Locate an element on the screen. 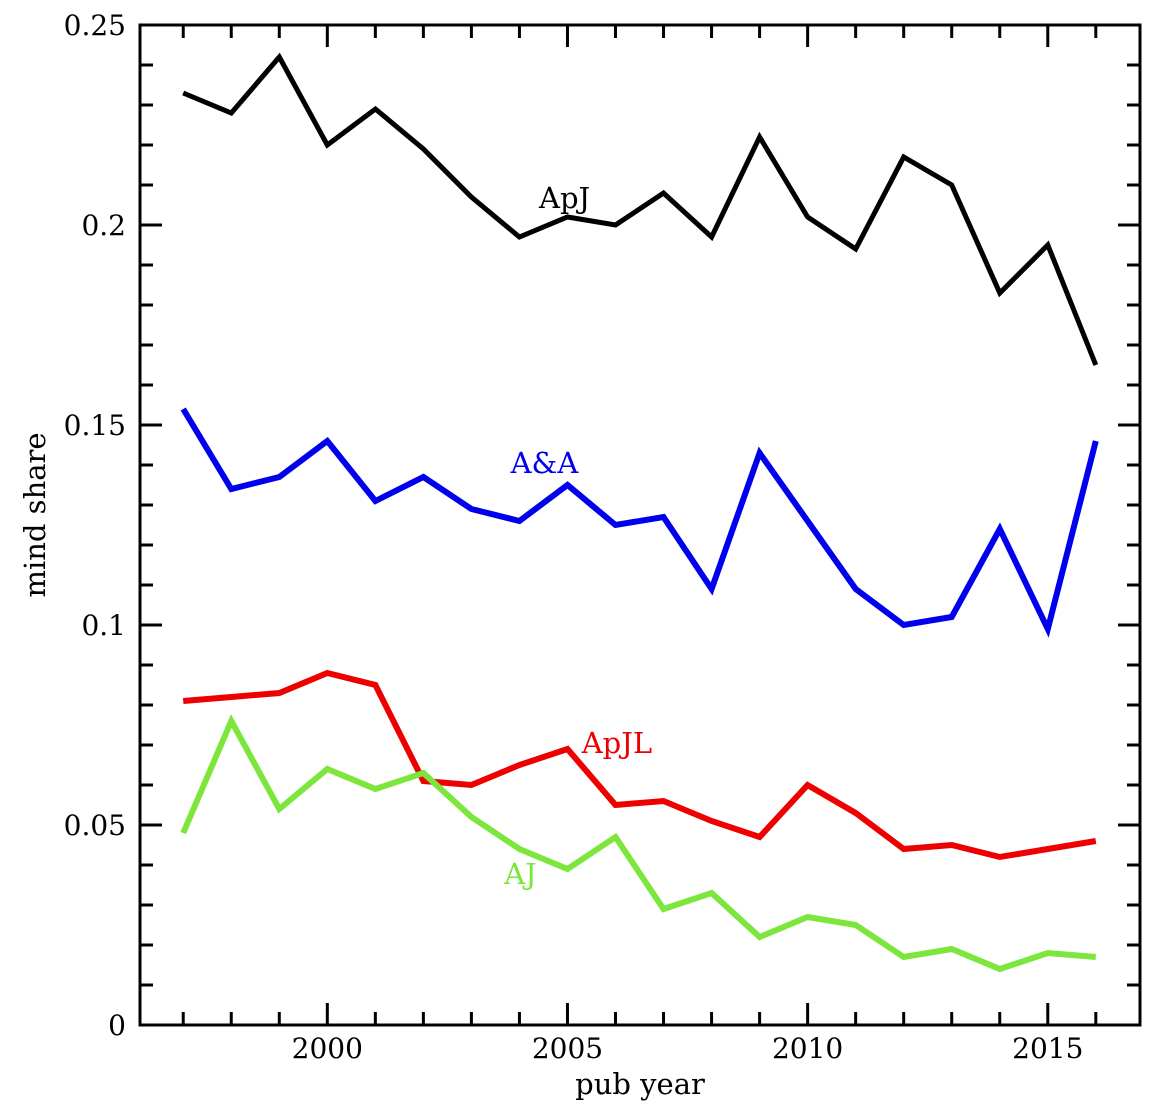  x-tick-label-2000: 2000 is located at coordinates (327, 1048).